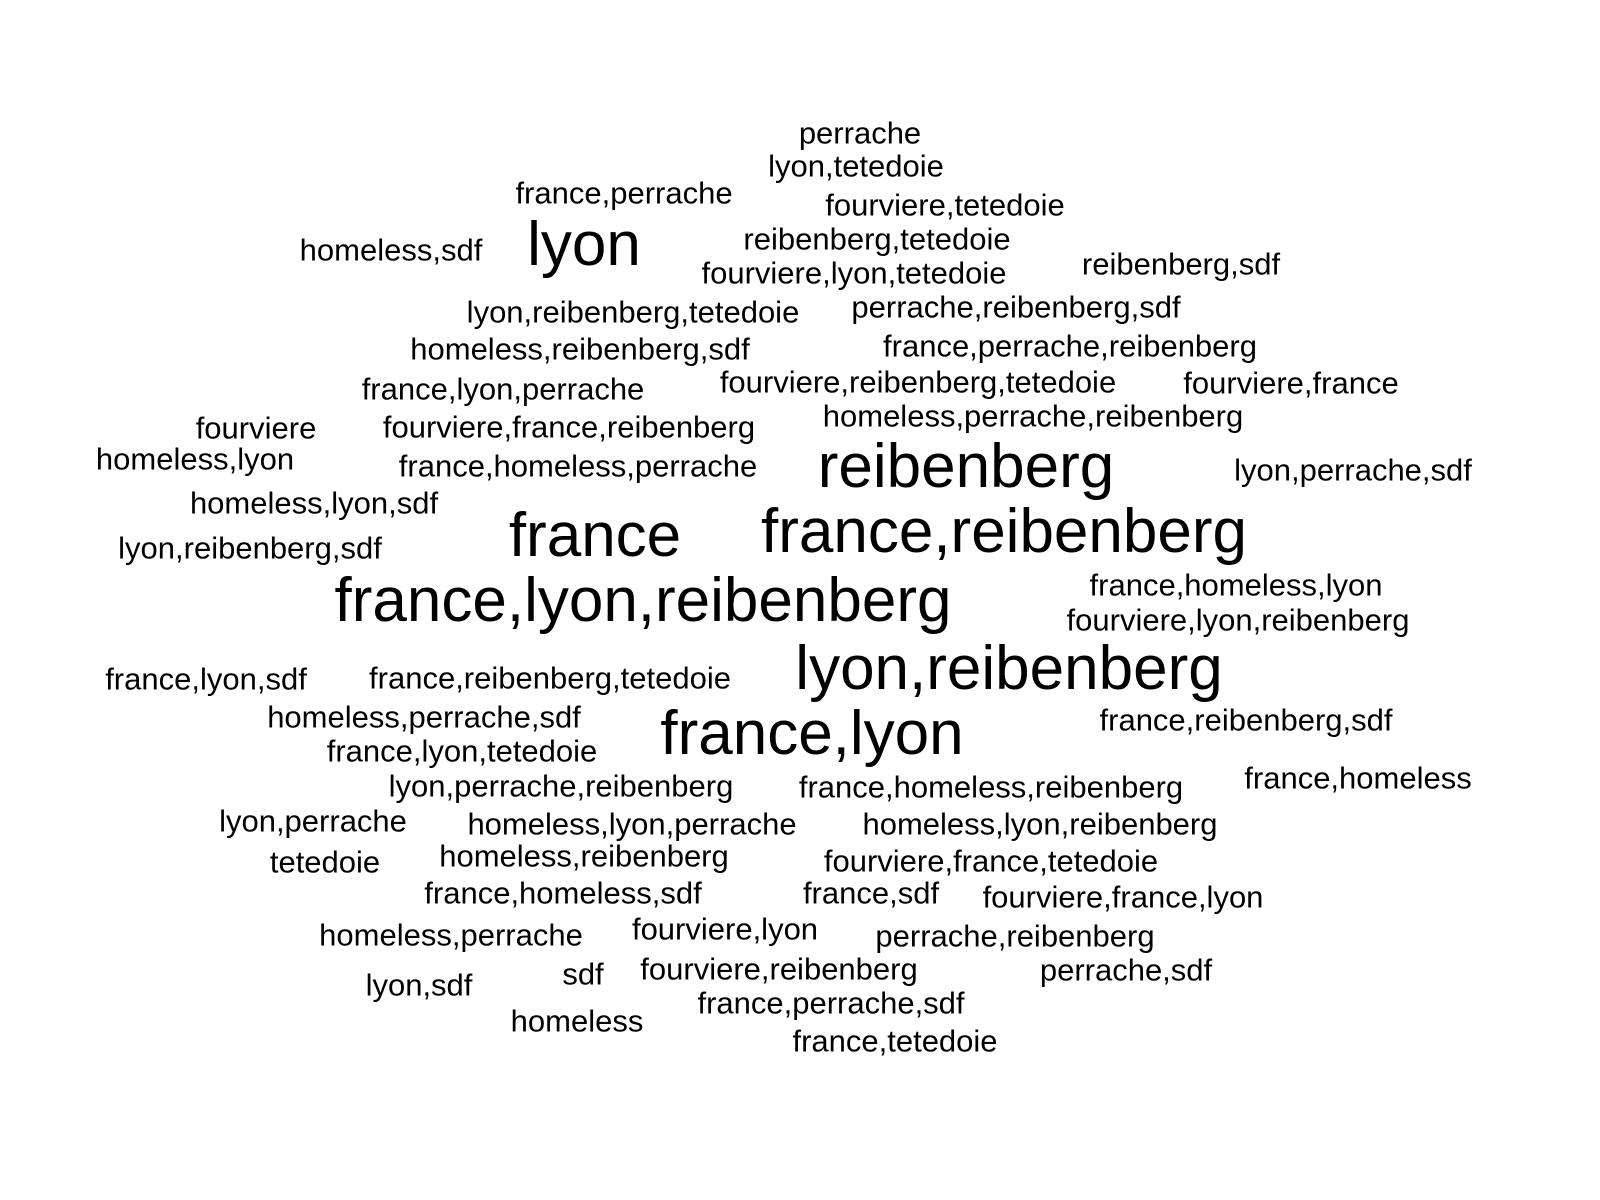  What do you see at coordinates (583, 974) in the screenshot?
I see `word-cloud-term: sdf` at bounding box center [583, 974].